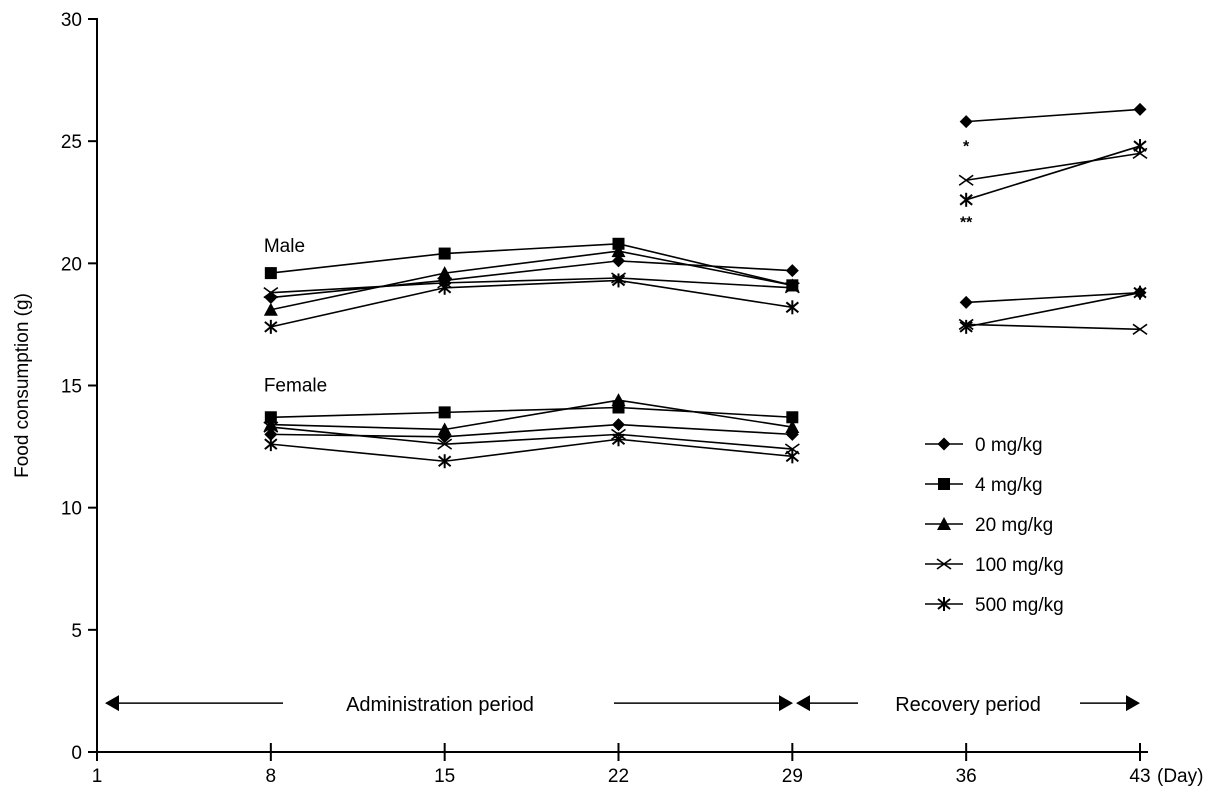 Image resolution: width=1231 pixels, height=802 pixels. Describe the element at coordinates (966, 222) in the screenshot. I see `significance-mark: **` at that location.